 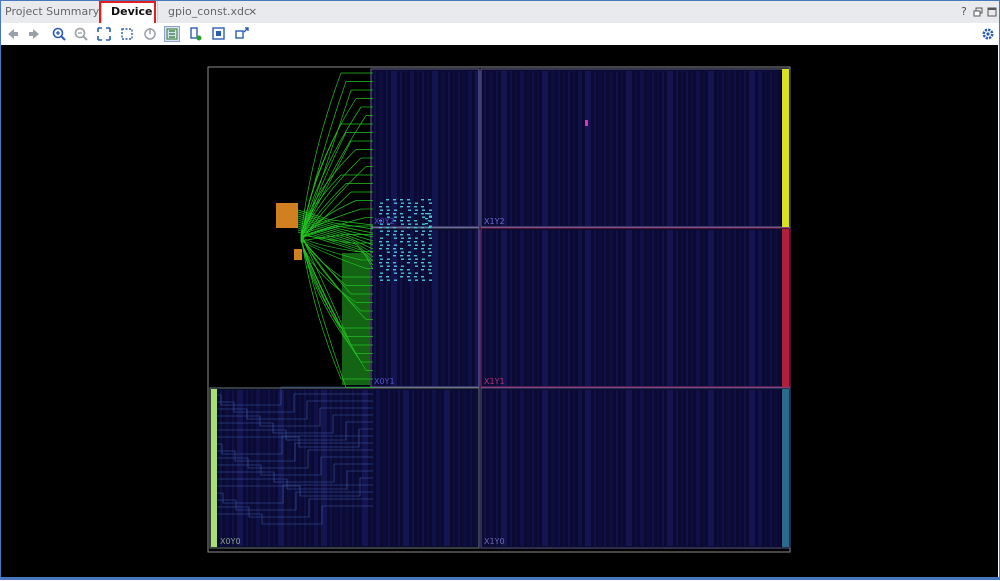 I want to click on zoom-area-icon, so click(x=127, y=34).